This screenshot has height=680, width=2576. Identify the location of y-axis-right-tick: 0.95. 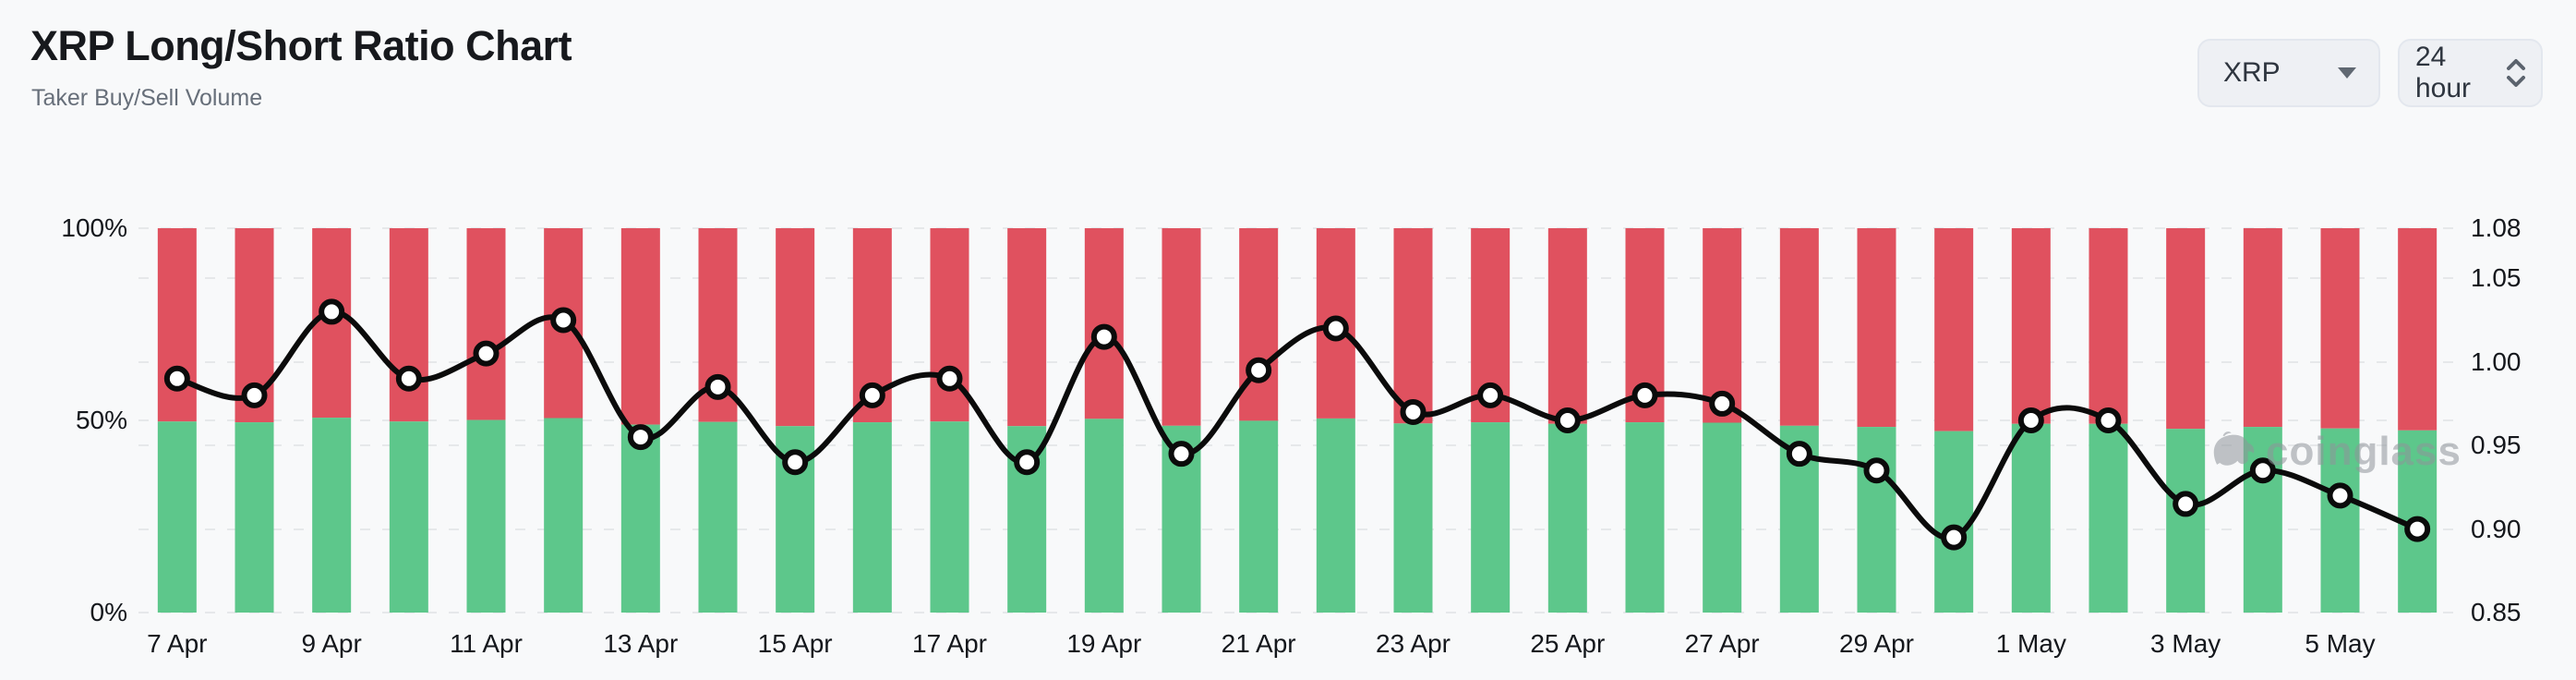
(2496, 445).